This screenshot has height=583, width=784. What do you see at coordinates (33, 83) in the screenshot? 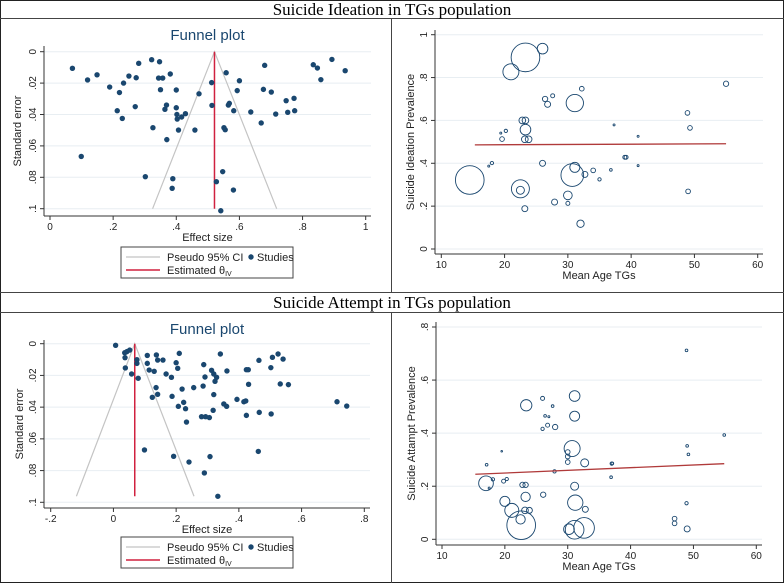
I see `y-tick-label: .02` at bounding box center [33, 83].